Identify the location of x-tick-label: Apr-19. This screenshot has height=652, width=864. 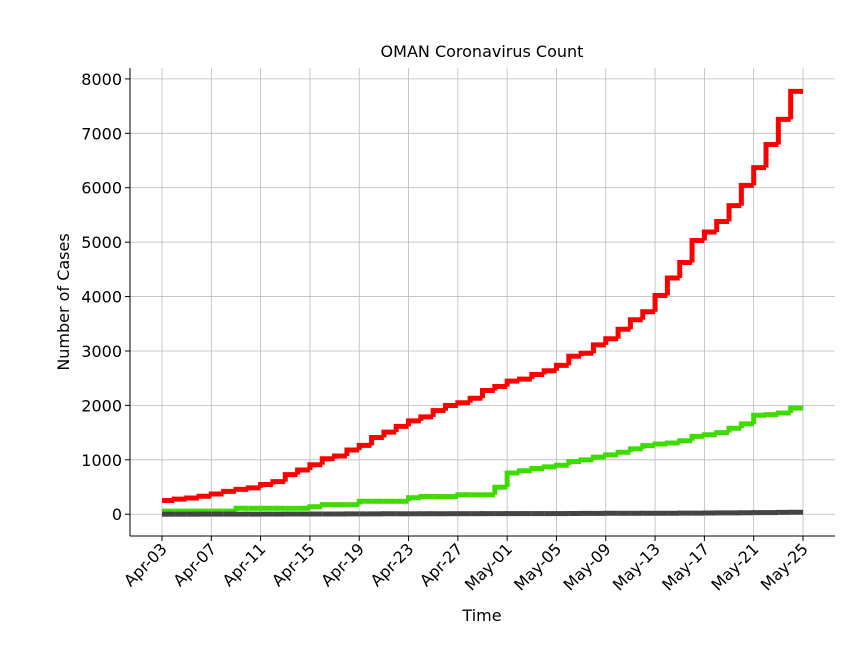
(342, 564).